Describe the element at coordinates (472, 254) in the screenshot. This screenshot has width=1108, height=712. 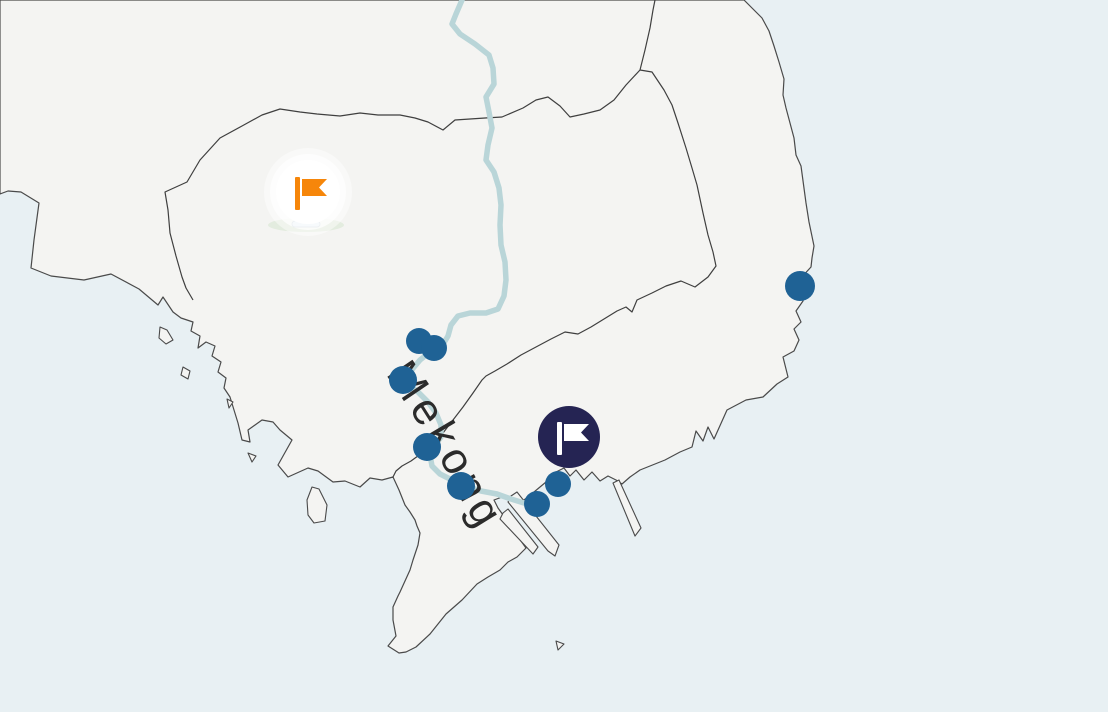
I see `mekong-river` at that location.